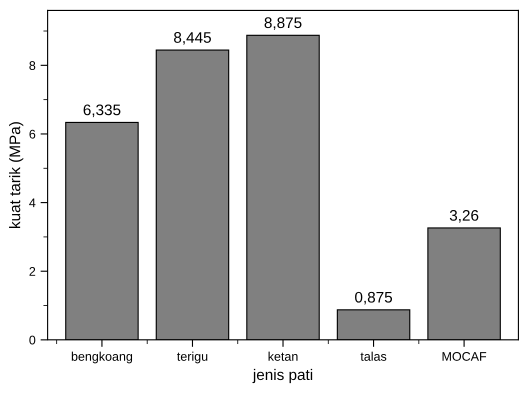 The image size is (529, 417). Describe the element at coordinates (192, 38) in the screenshot. I see `data-label: 8,445` at that location.